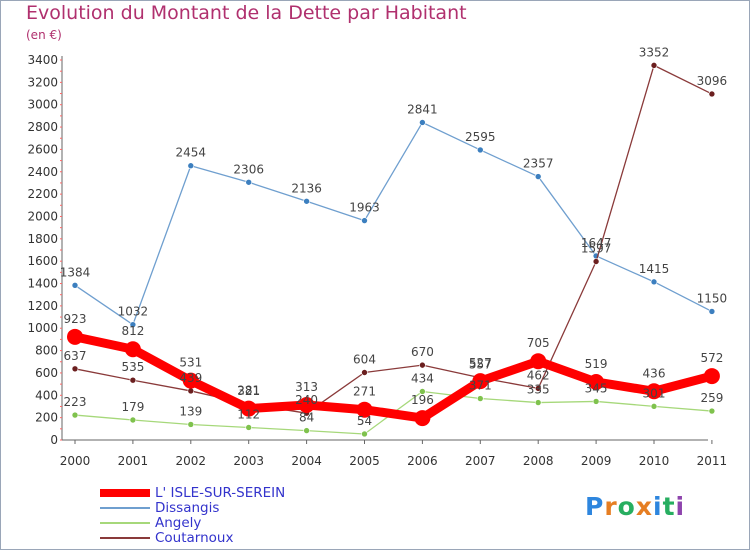 Image resolution: width=750 pixels, height=550 pixels. Describe the element at coordinates (125, 508) in the screenshot. I see `legend-swatch-dissangis` at that location.